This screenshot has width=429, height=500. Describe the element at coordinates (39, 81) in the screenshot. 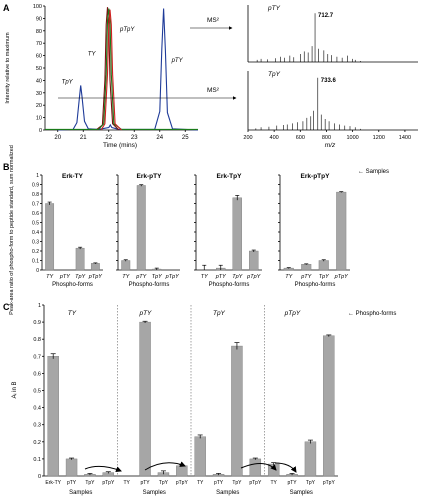

I see `y-tick-label: 40` at that location.